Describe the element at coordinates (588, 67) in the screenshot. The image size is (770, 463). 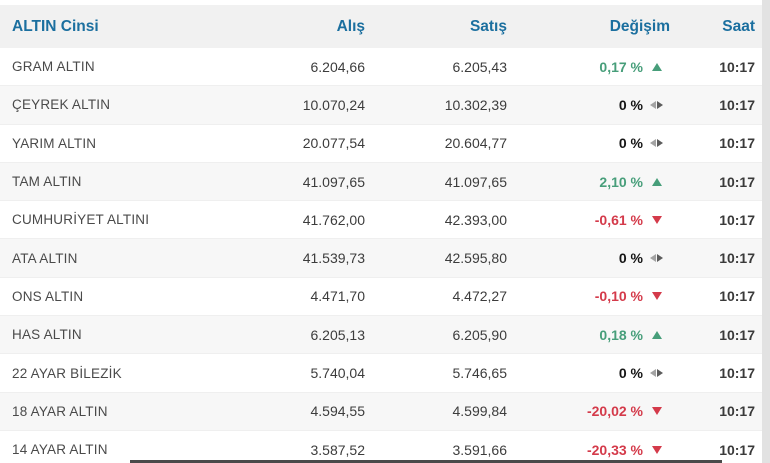
I see `change-cell: 0,17 %` at that location.